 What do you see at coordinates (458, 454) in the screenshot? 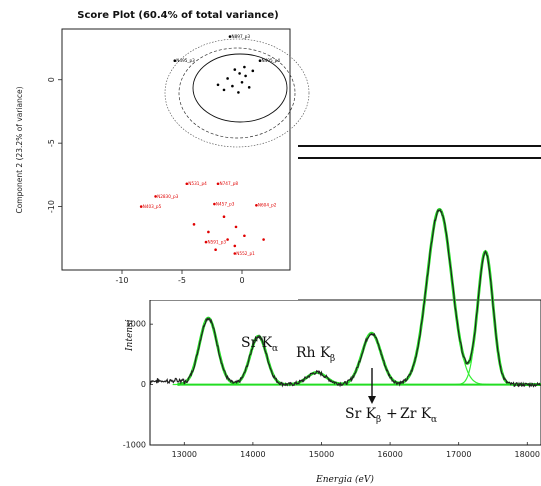
I see `xrf-x-tick-label: 17000` at bounding box center [458, 454].